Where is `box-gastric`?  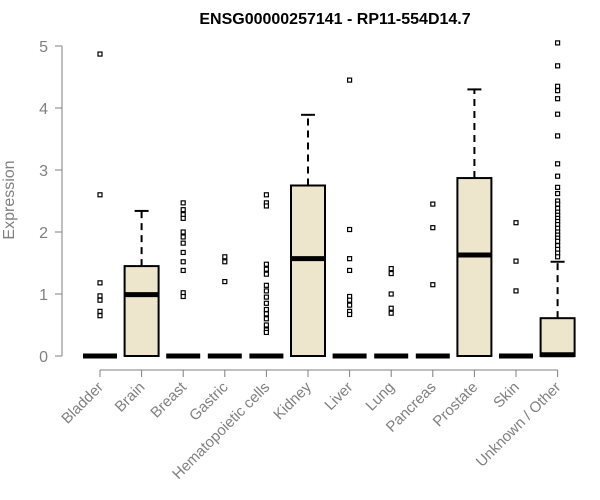
box-gastric is located at coordinates (224, 306).